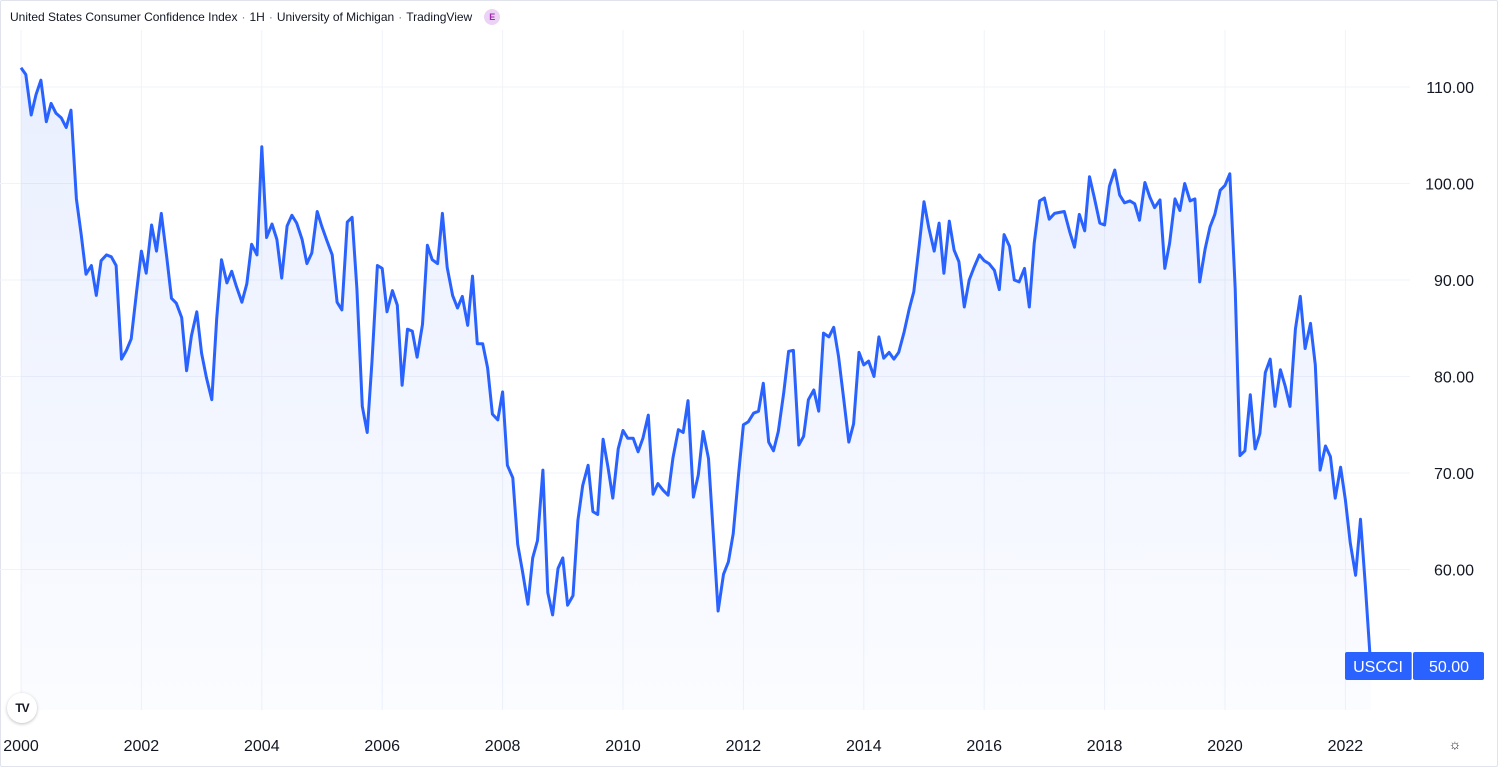  What do you see at coordinates (1450, 88) in the screenshot?
I see `y-tick-label: 110.00` at bounding box center [1450, 88].